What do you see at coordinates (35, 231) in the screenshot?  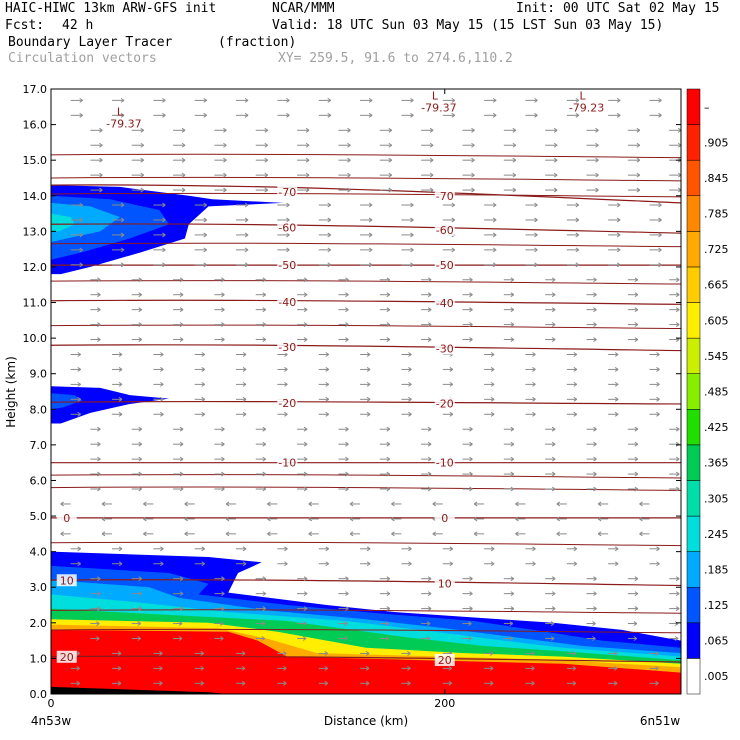 I see `y-tick-label: 13.0` at bounding box center [35, 231].